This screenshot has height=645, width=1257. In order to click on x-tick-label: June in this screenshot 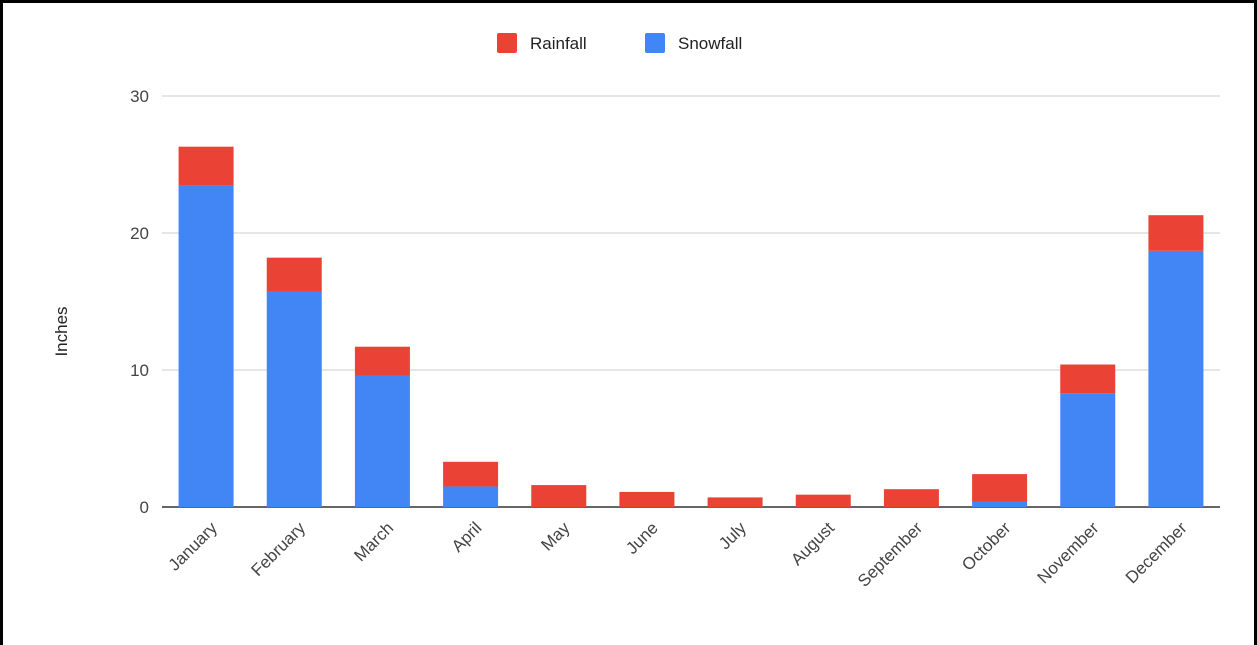, I will do `click(642, 538)`.